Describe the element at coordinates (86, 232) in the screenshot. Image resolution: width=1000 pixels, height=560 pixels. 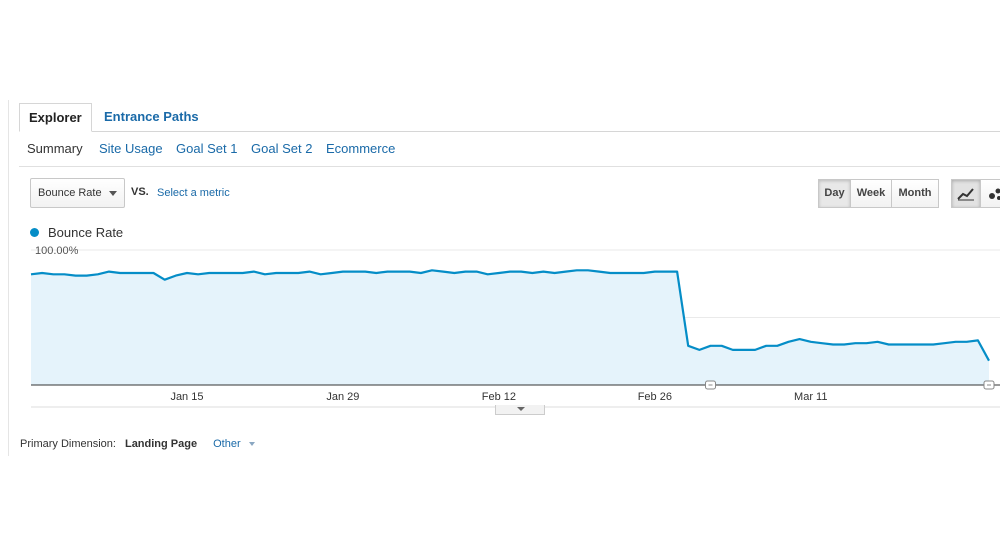
I see `legend-label: Bounce Rate` at that location.